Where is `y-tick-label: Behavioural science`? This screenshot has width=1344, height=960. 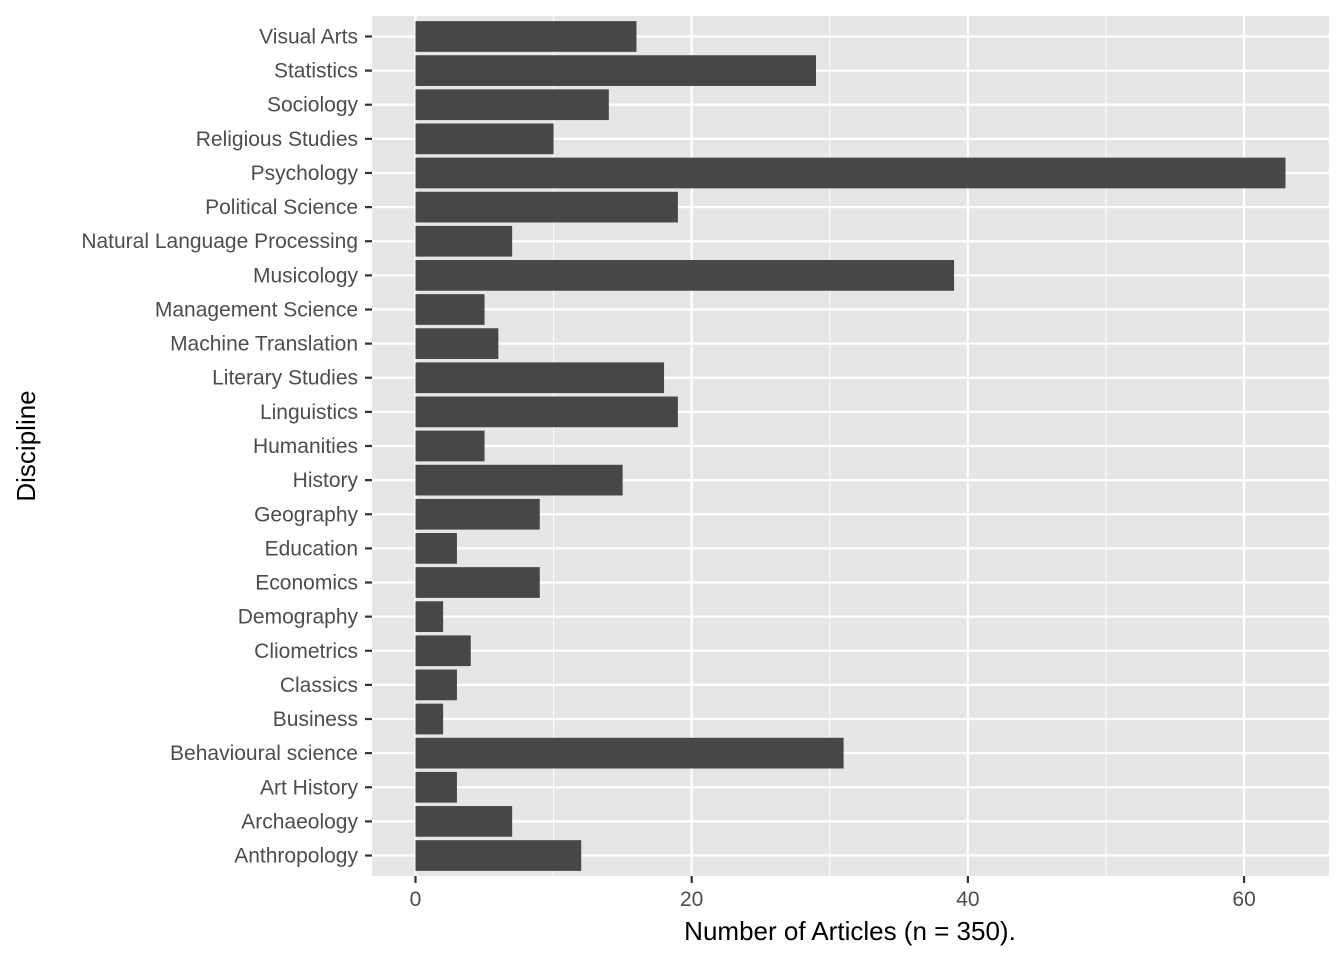
y-tick-label: Behavioural science is located at coordinates (264, 753).